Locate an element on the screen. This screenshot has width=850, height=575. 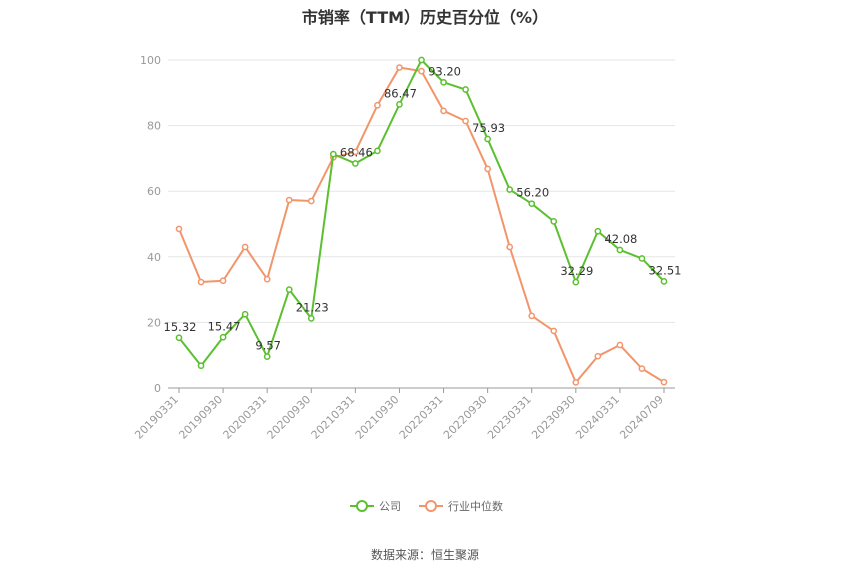
y-tick-label: 60 is located at coordinates (154, 191).